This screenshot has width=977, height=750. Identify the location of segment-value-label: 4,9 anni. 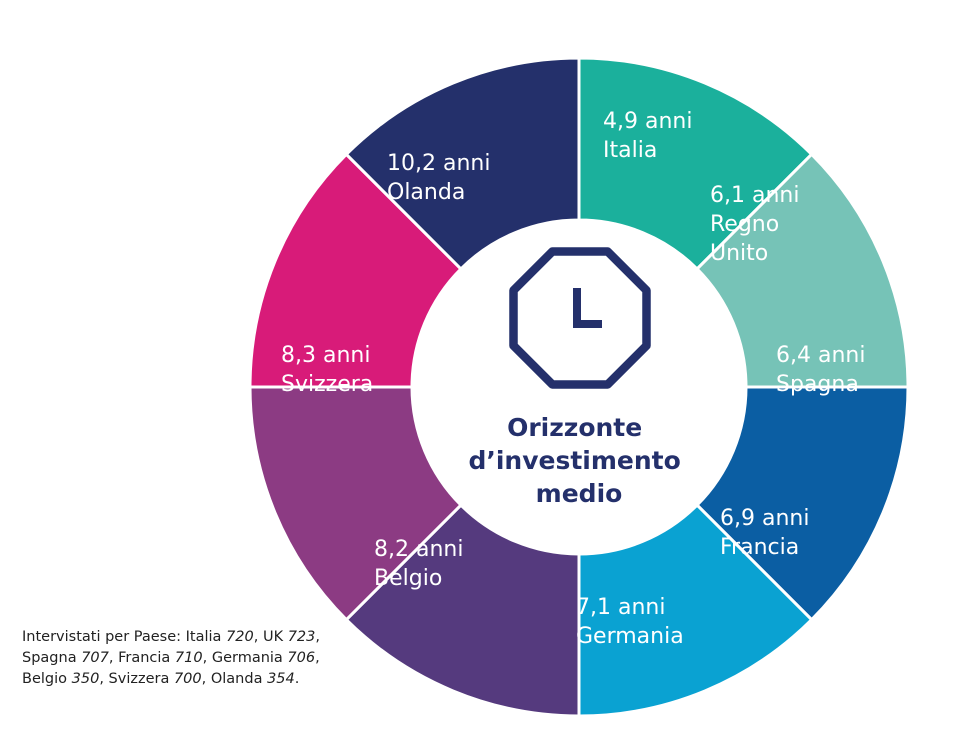
(647, 121).